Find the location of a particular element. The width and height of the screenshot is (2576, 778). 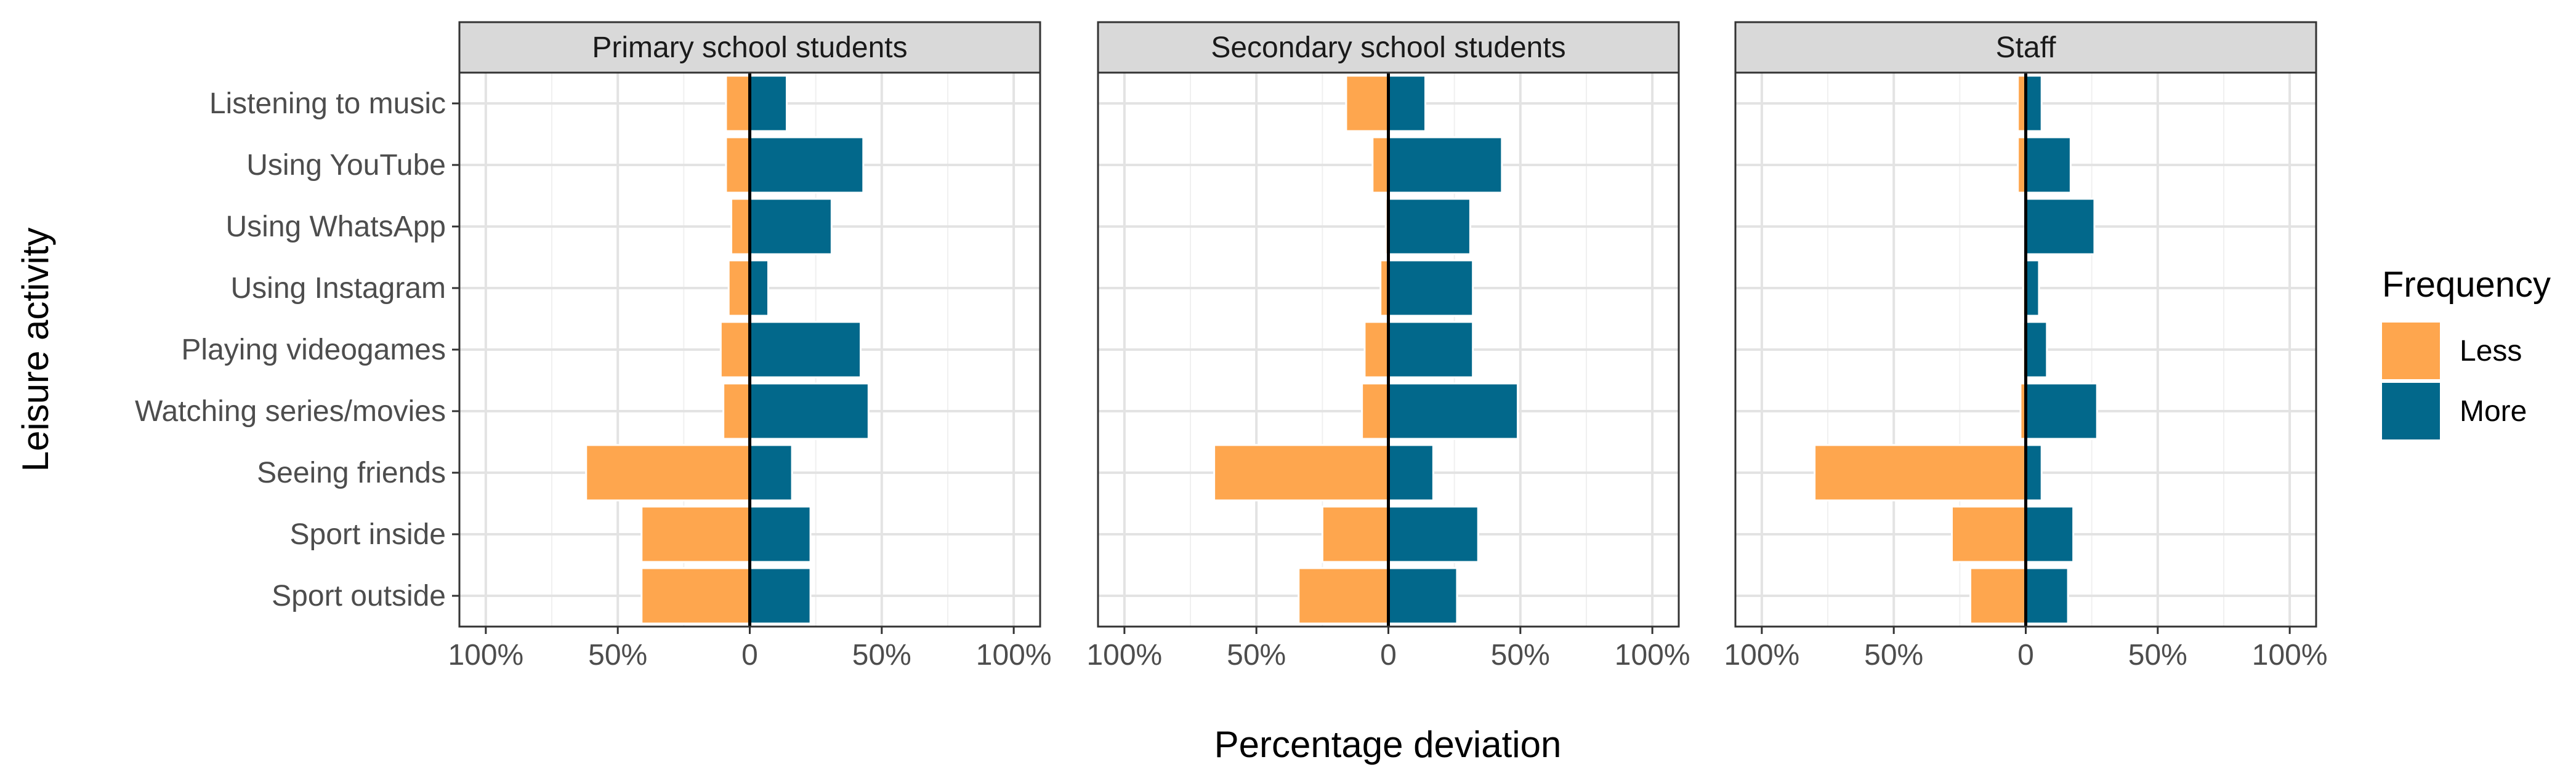

legend-key-more is located at coordinates (2411, 411).